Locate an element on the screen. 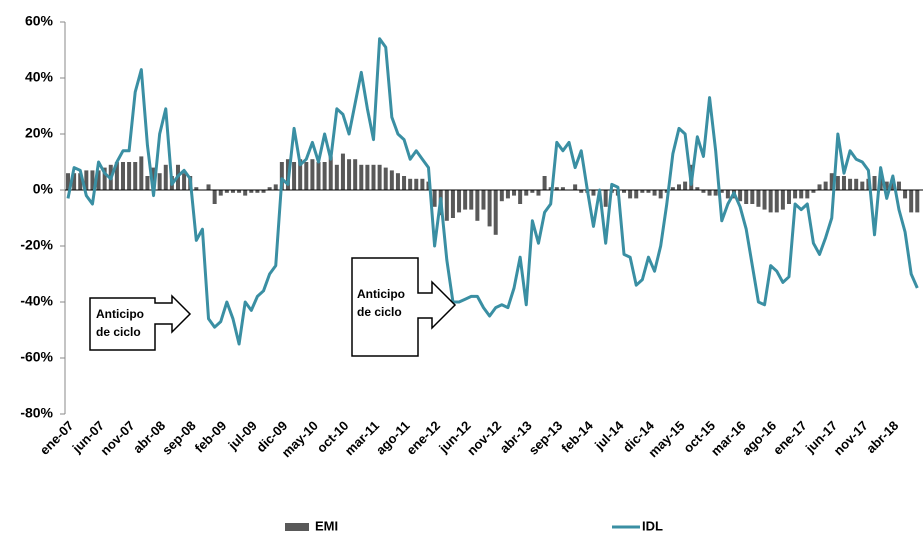 This screenshot has height=535, width=923. x-tick-label: feb-09 is located at coordinates (211, 437).